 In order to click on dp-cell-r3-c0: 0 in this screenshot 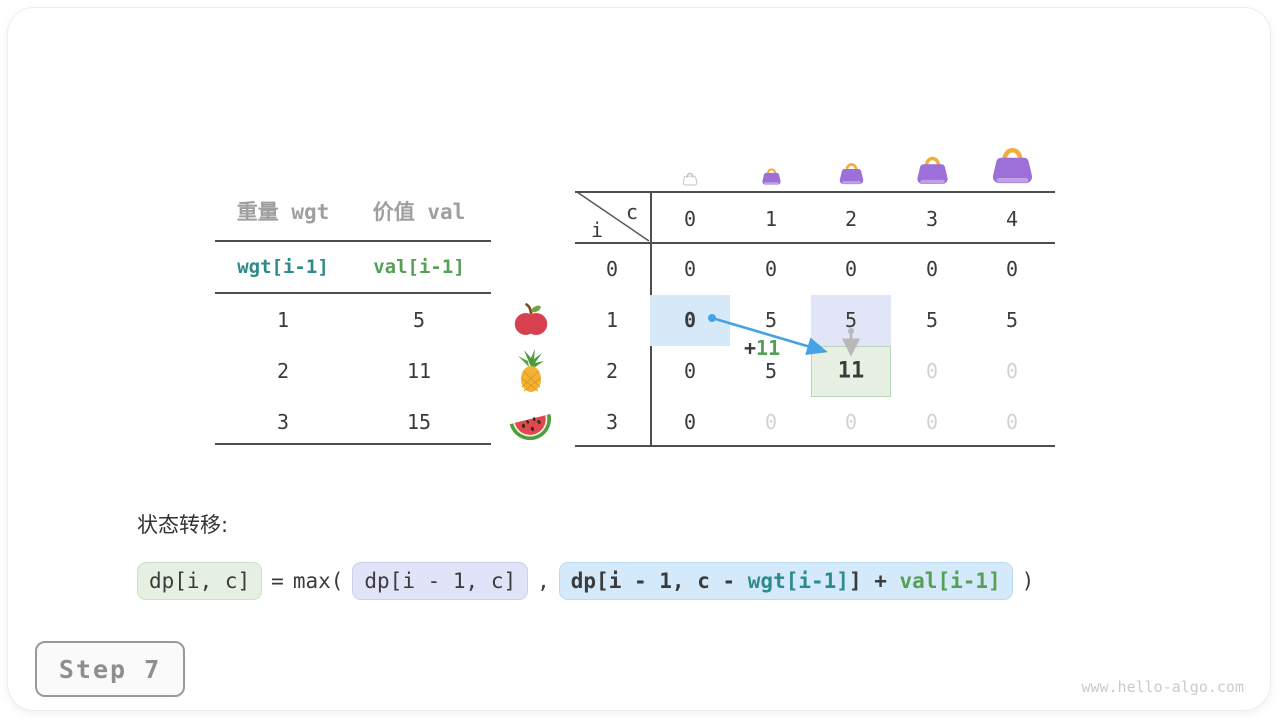, I will do `click(690, 422)`.